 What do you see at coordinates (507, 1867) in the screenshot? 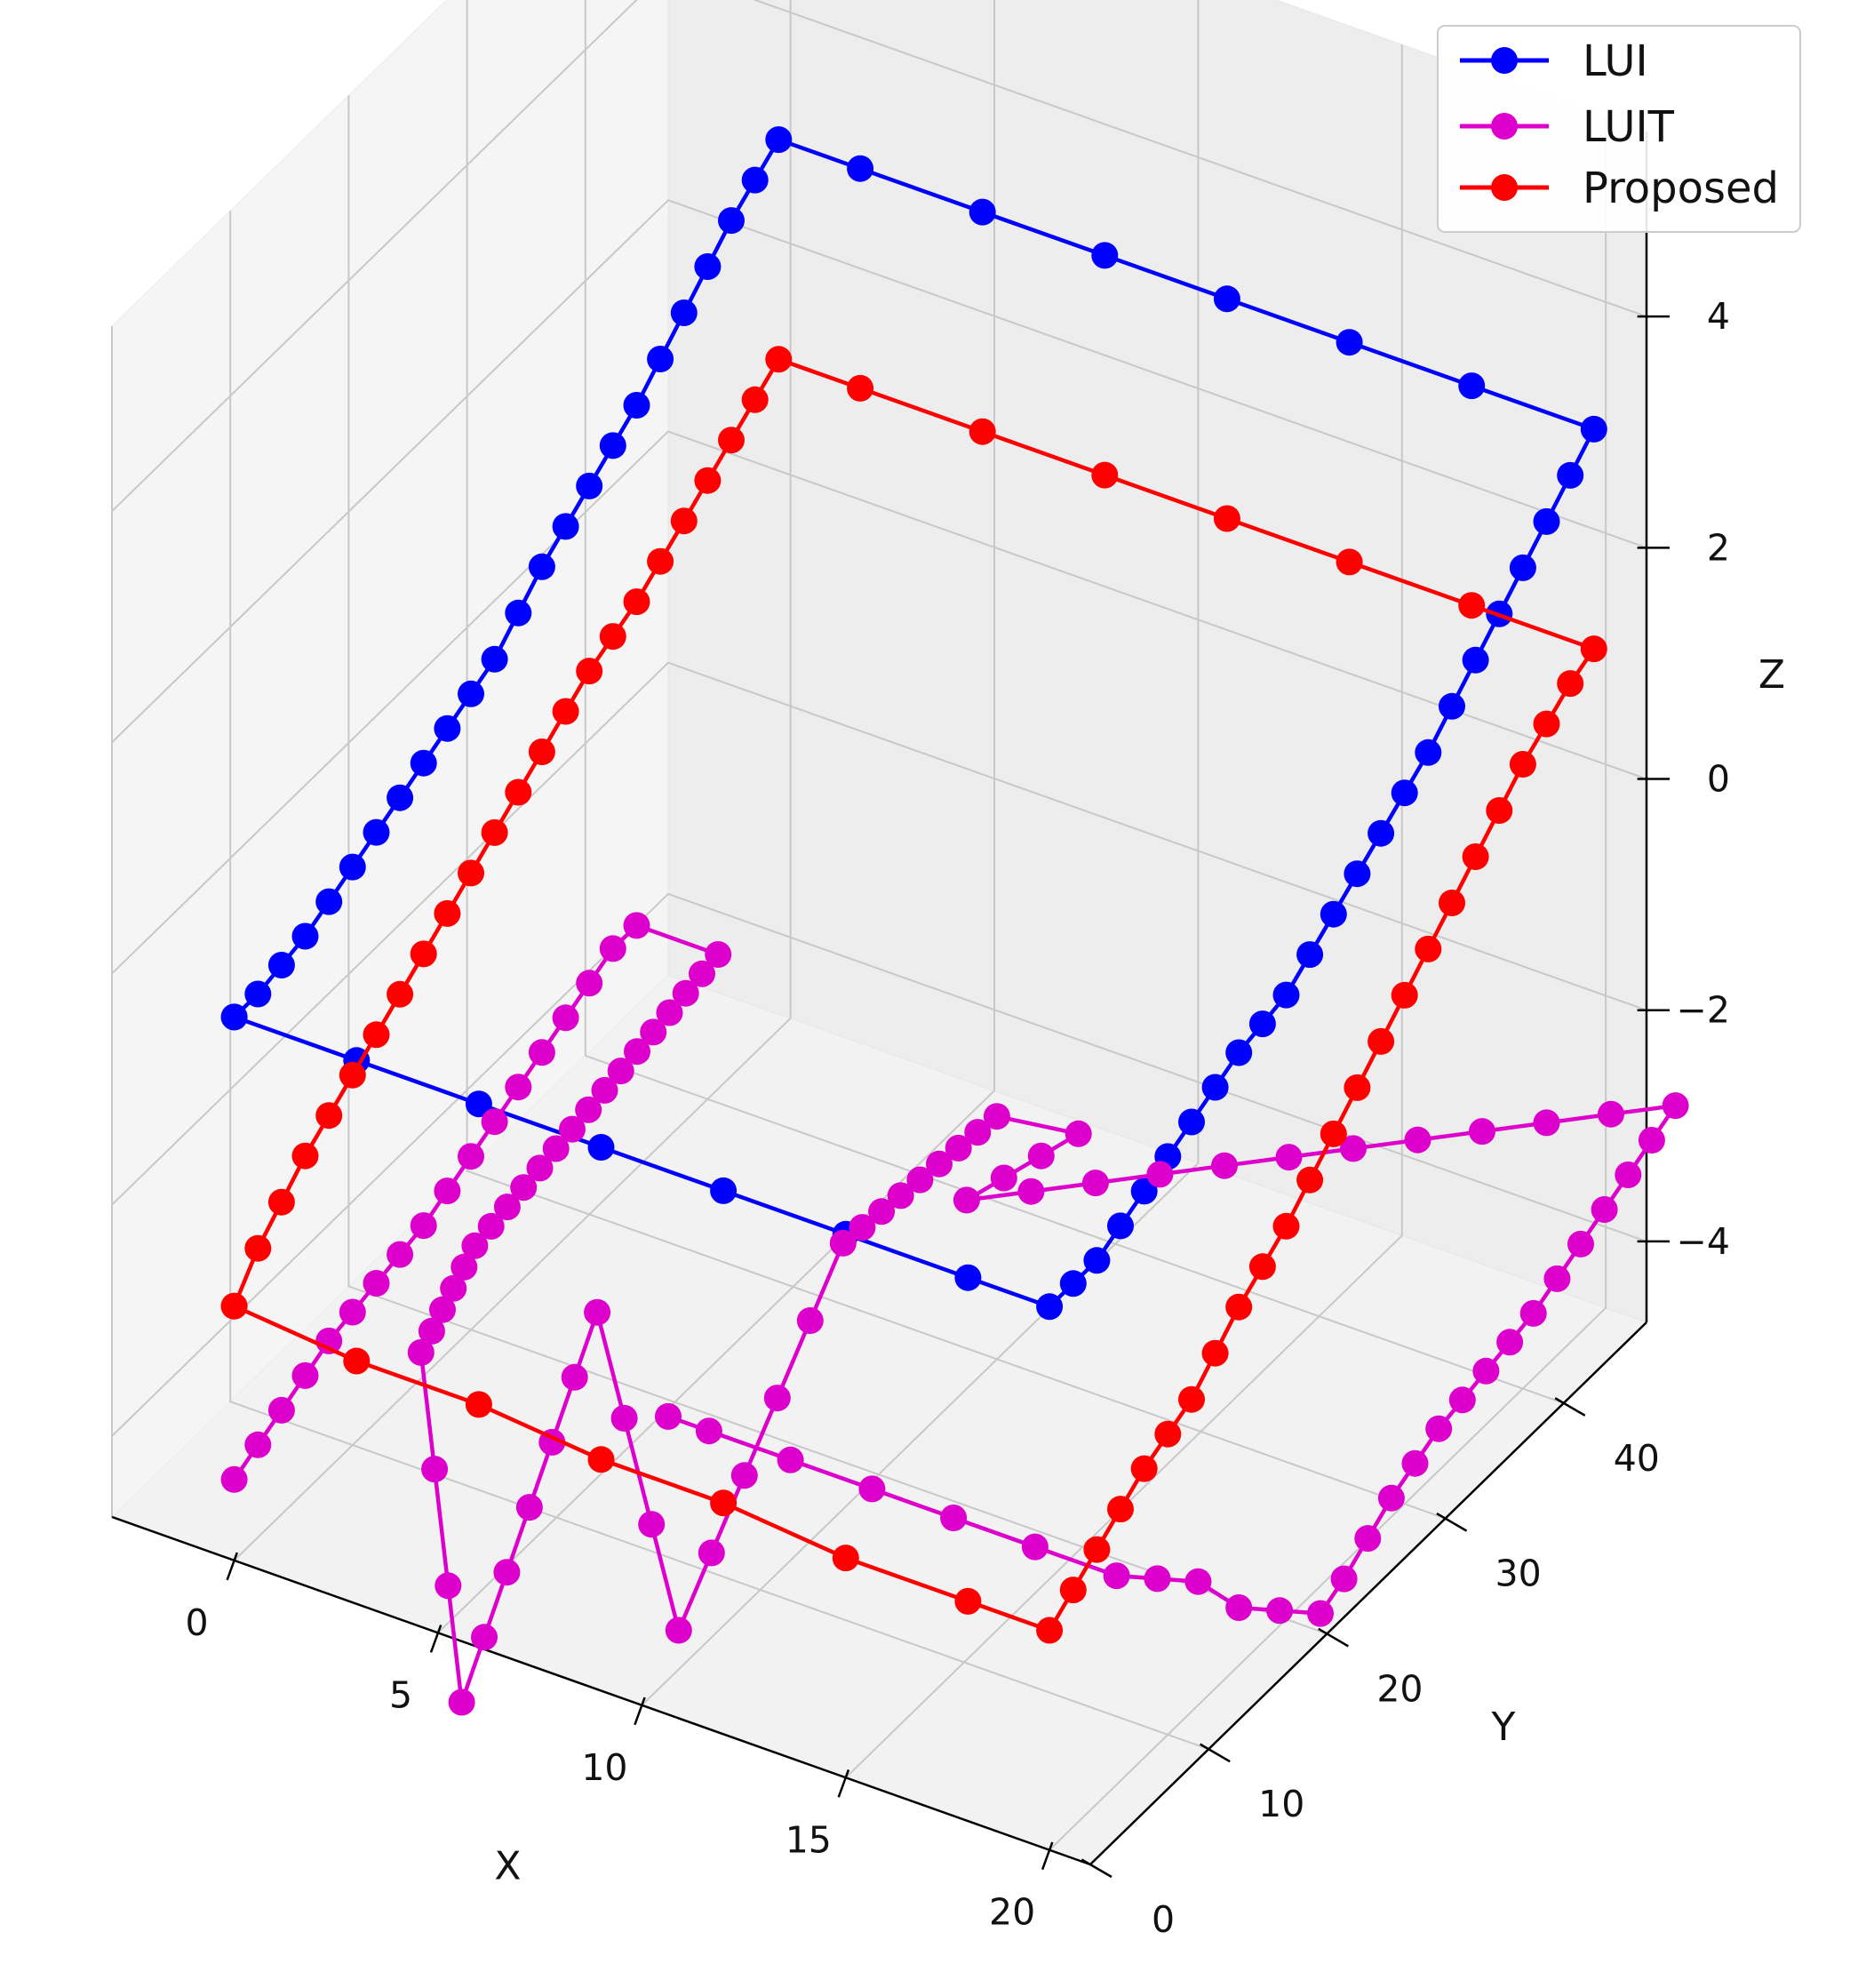
I see `x-axis-label: X` at bounding box center [507, 1867].